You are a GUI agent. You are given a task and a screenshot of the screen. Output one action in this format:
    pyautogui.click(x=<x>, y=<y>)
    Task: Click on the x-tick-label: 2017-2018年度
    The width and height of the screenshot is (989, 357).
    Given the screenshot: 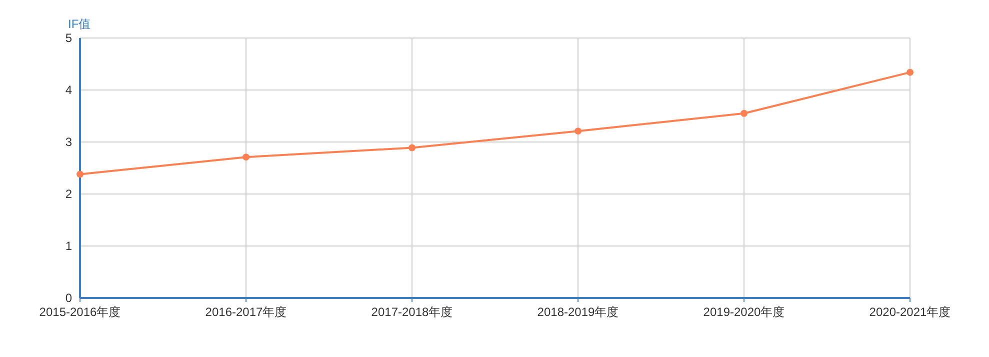 What is the action you would take?
    pyautogui.click(x=412, y=312)
    